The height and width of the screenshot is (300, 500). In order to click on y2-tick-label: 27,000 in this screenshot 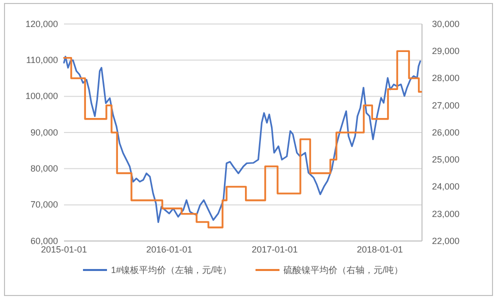, I will do `click(446, 105)`.